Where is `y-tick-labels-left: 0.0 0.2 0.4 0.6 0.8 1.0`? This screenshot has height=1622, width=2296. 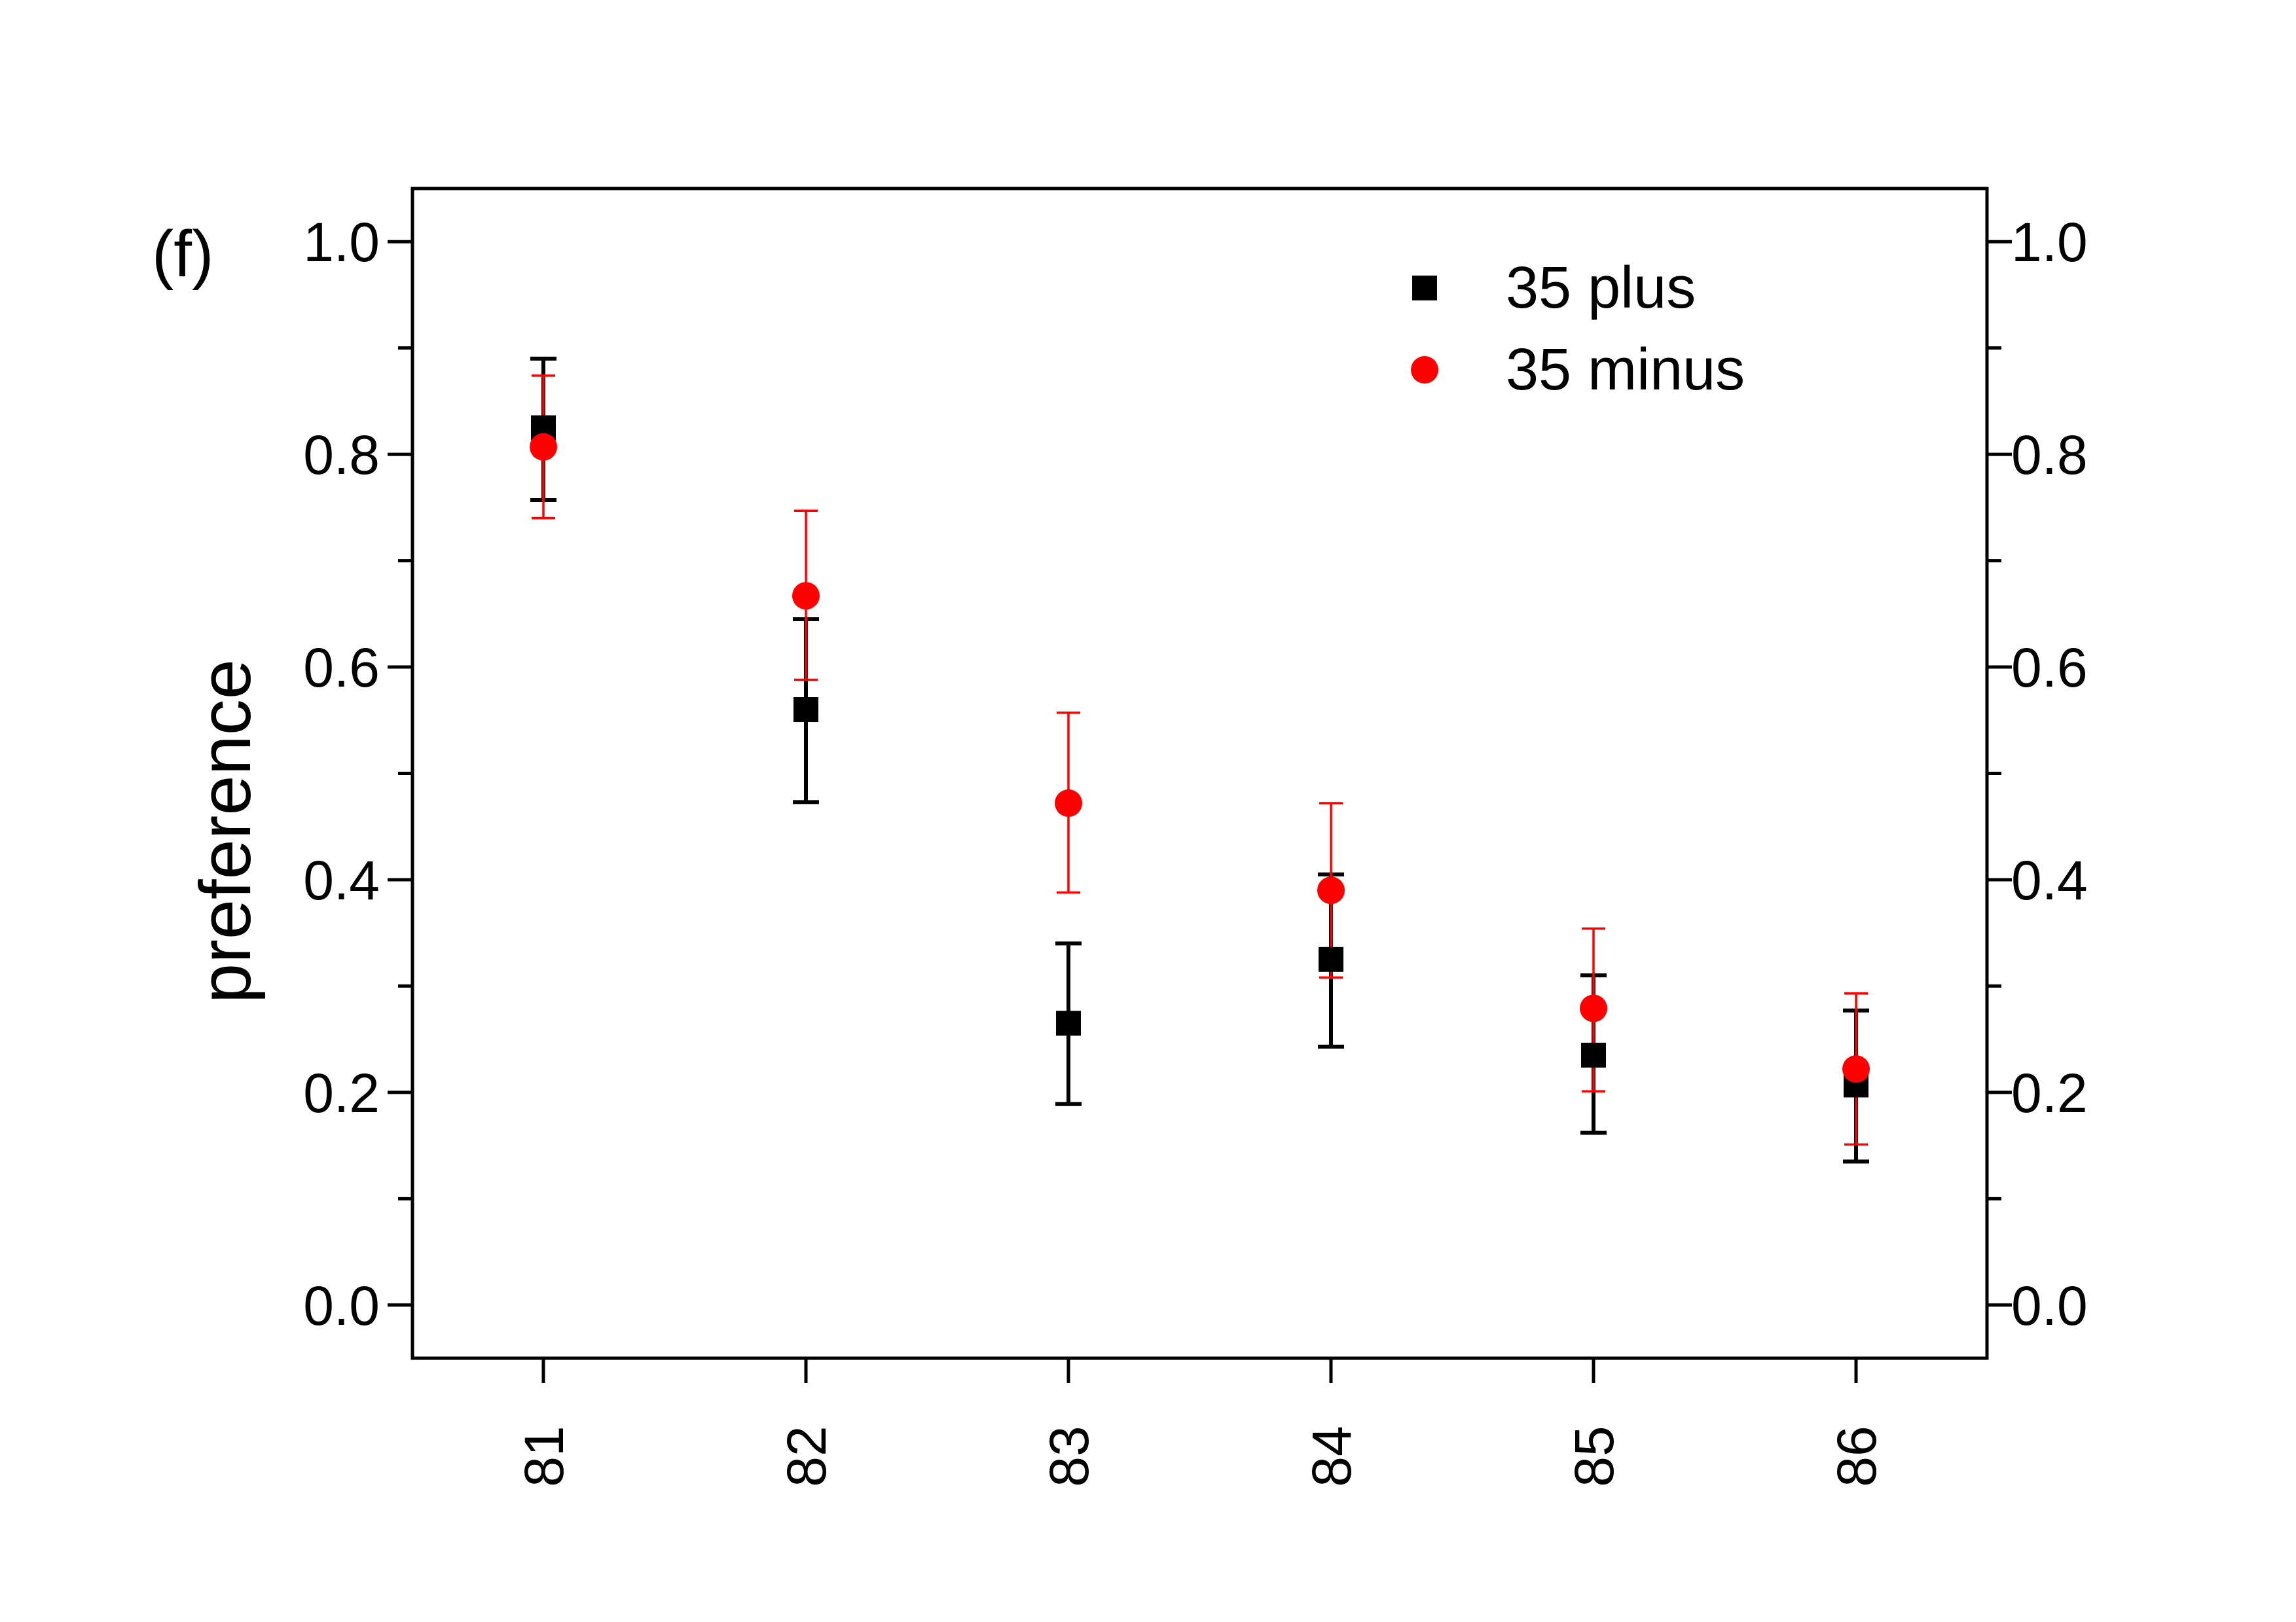 y-tick-labels-left: 0.0 0.2 0.4 0.6 0.8 1.0 is located at coordinates (341, 774).